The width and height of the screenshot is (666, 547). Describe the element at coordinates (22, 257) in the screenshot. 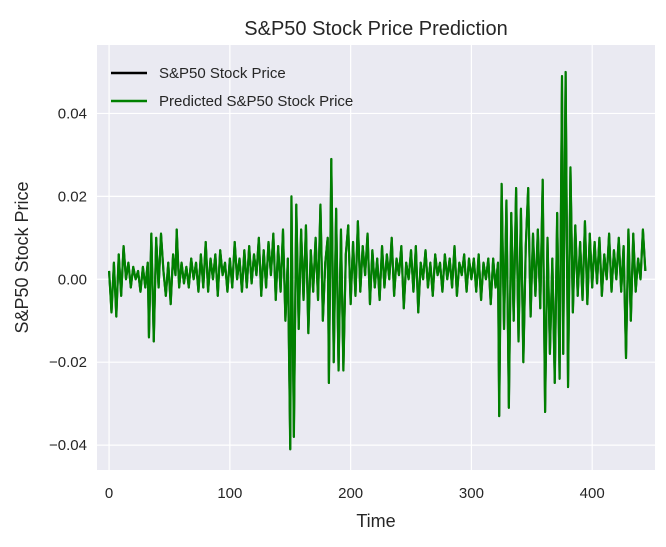

I see `y-axis-title: S&P50 Stock Price` at that location.